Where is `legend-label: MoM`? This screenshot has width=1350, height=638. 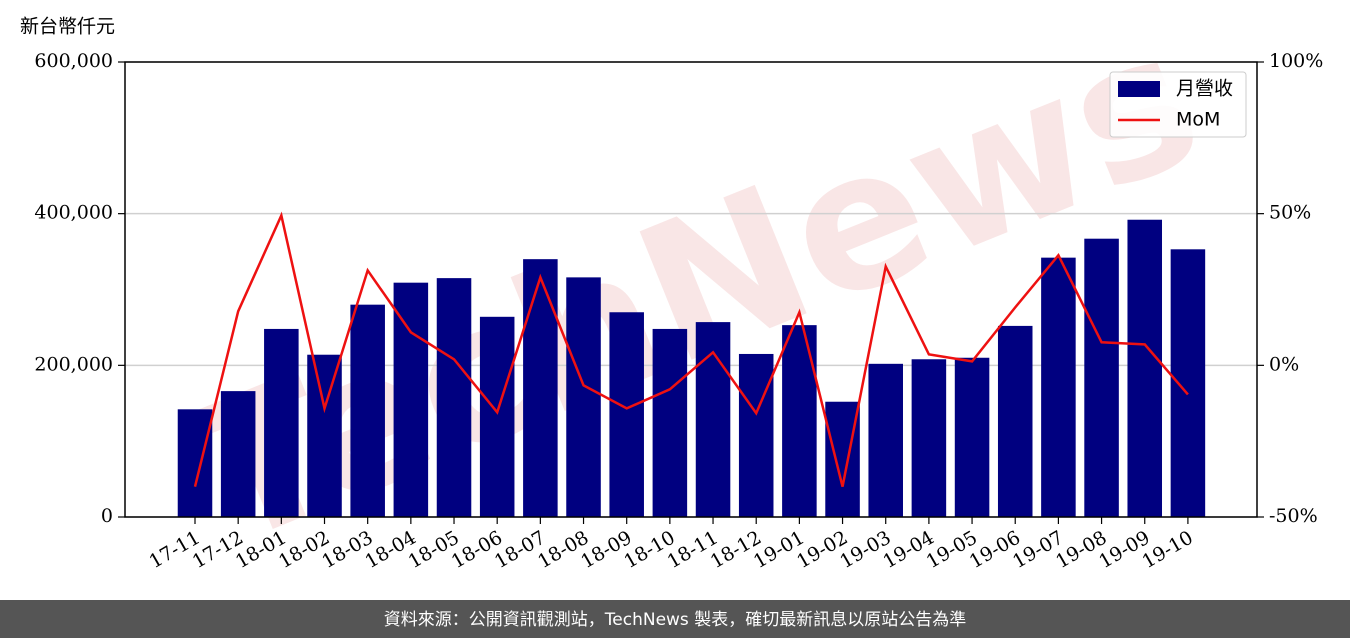 legend-label: MoM is located at coordinates (1198, 120).